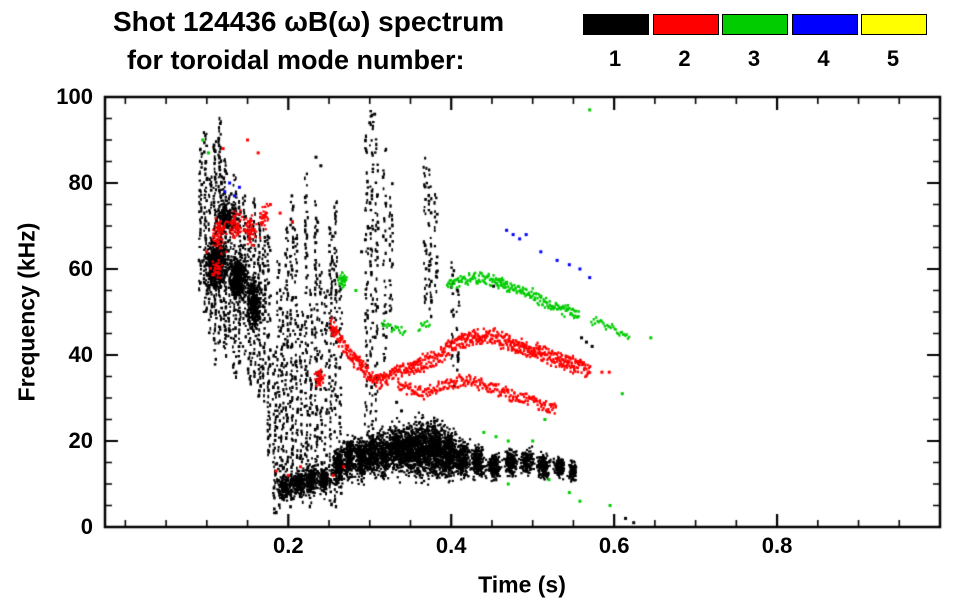 The image size is (963, 615). What do you see at coordinates (288, 545) in the screenshot?
I see `x-tick-label-0.2: 0.2` at bounding box center [288, 545].